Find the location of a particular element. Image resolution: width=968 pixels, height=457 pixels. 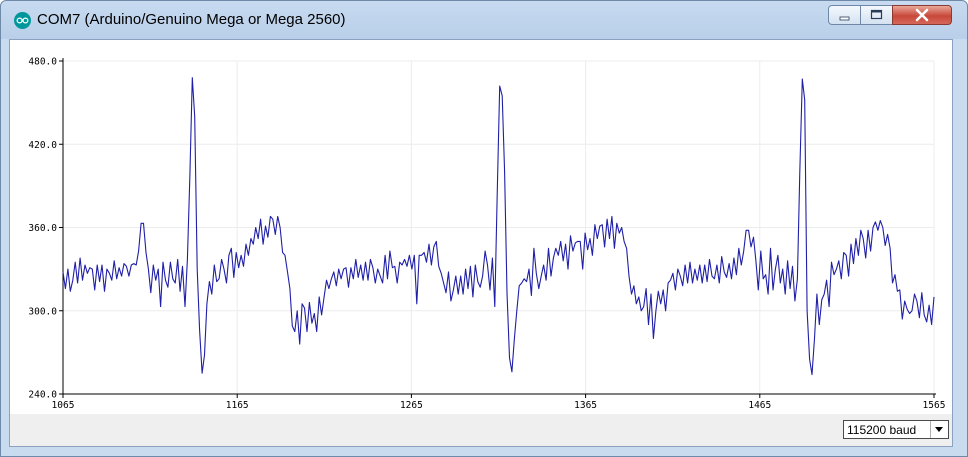

y-tick-label: 300.0 is located at coordinates (42, 311).